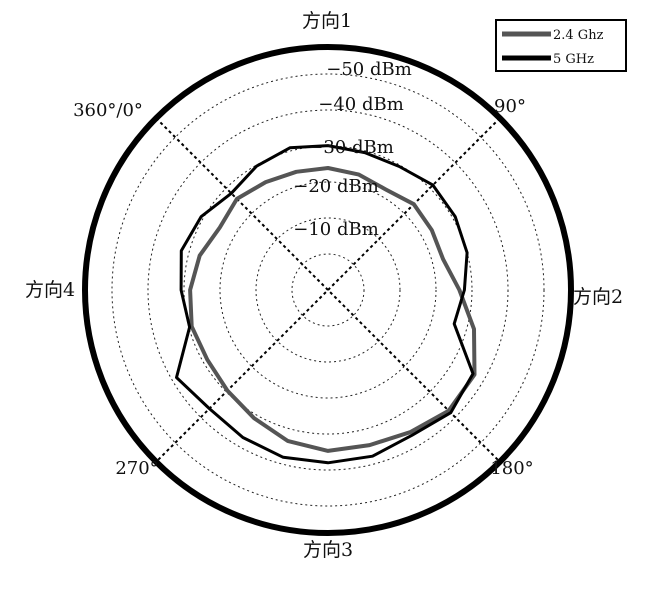 The image size is (650, 604). What do you see at coordinates (351, 147) in the screenshot?
I see `ring-label-30: −30 dBm` at bounding box center [351, 147].